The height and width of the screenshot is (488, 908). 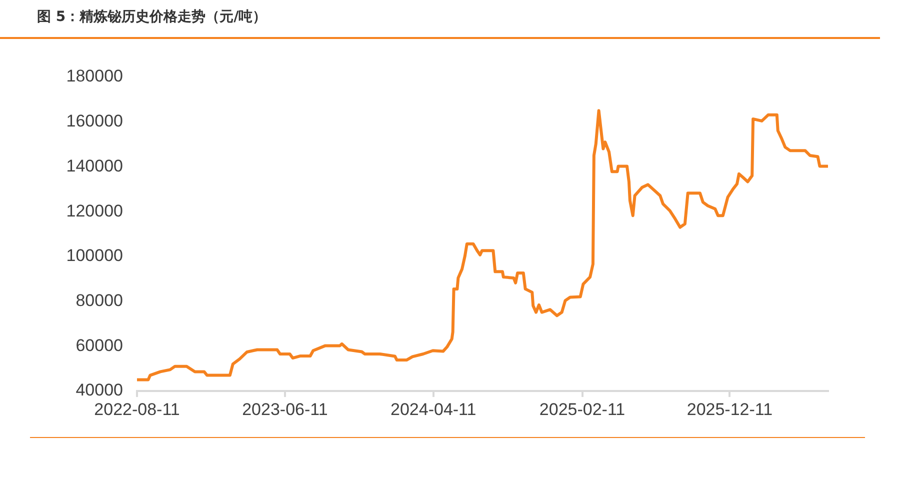 I want to click on y-tick-label: 60000, so click(x=99, y=345).